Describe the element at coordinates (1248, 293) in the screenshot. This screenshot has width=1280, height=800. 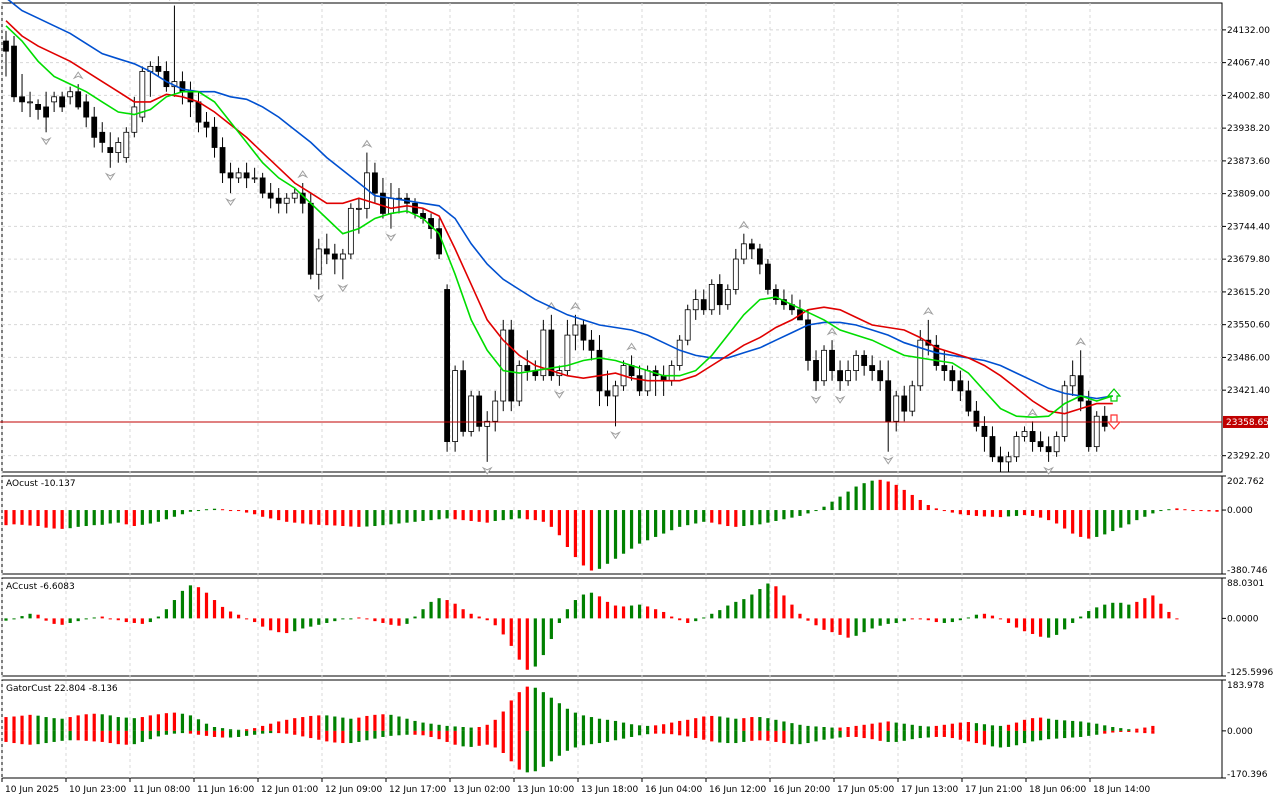
I see `y-tick-label: 23615.20` at that location.